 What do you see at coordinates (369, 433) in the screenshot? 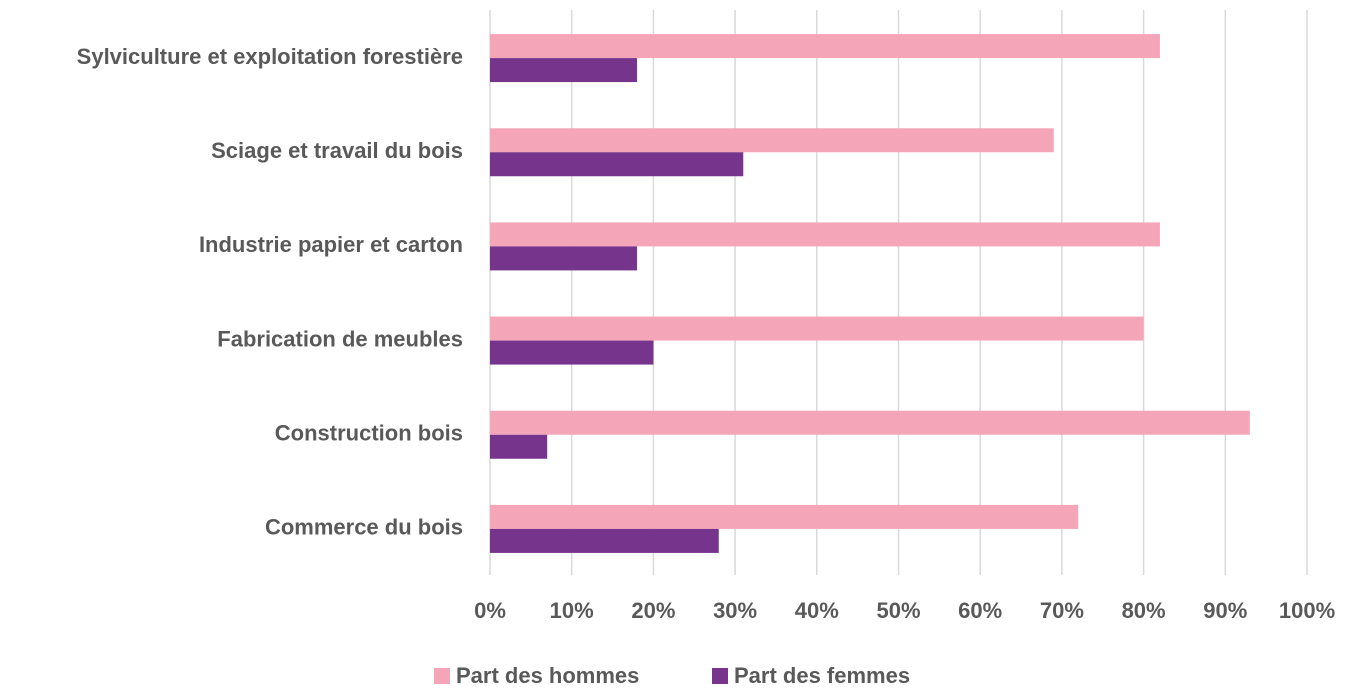
I see `y-tick-label: Construction bois` at bounding box center [369, 433].